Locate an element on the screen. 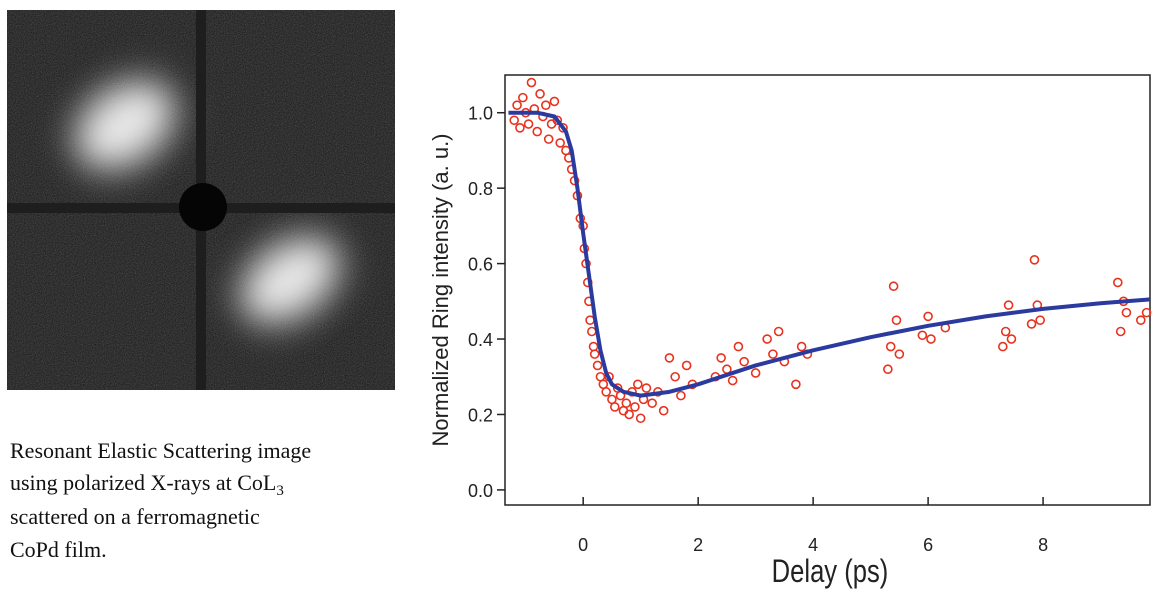  caption-line: using polarized X-rays at CoL3 is located at coordinates (147, 484).